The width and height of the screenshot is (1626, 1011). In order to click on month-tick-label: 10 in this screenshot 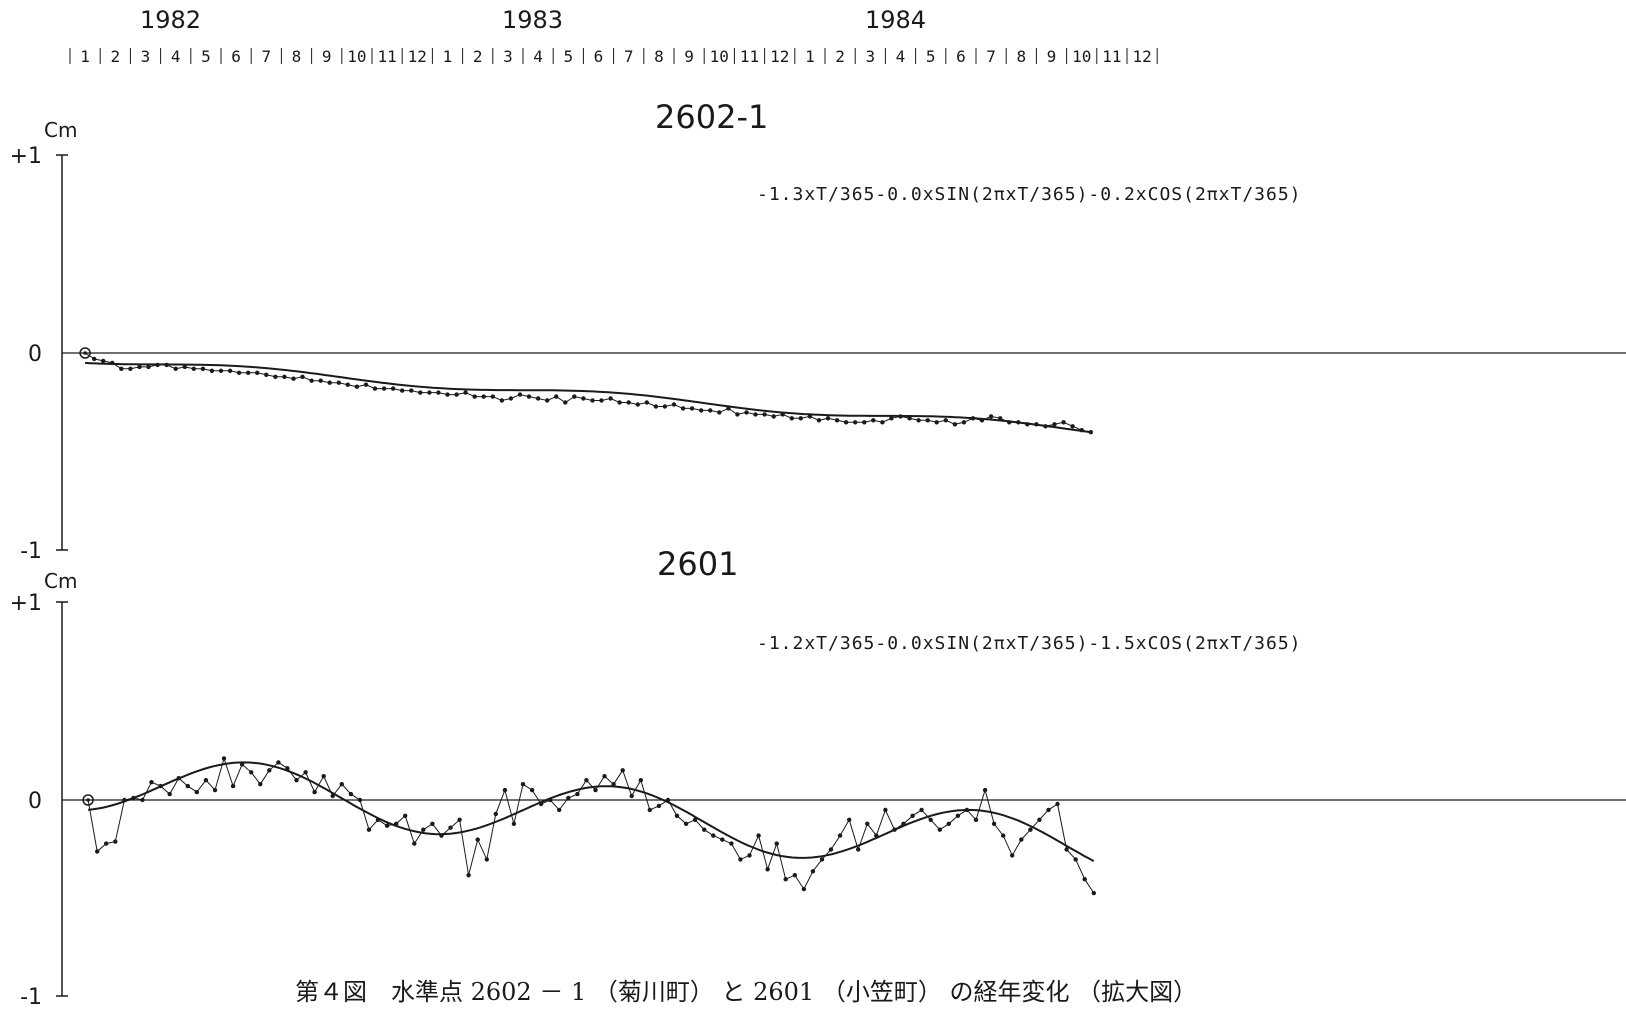, I will do `click(719, 56)`.